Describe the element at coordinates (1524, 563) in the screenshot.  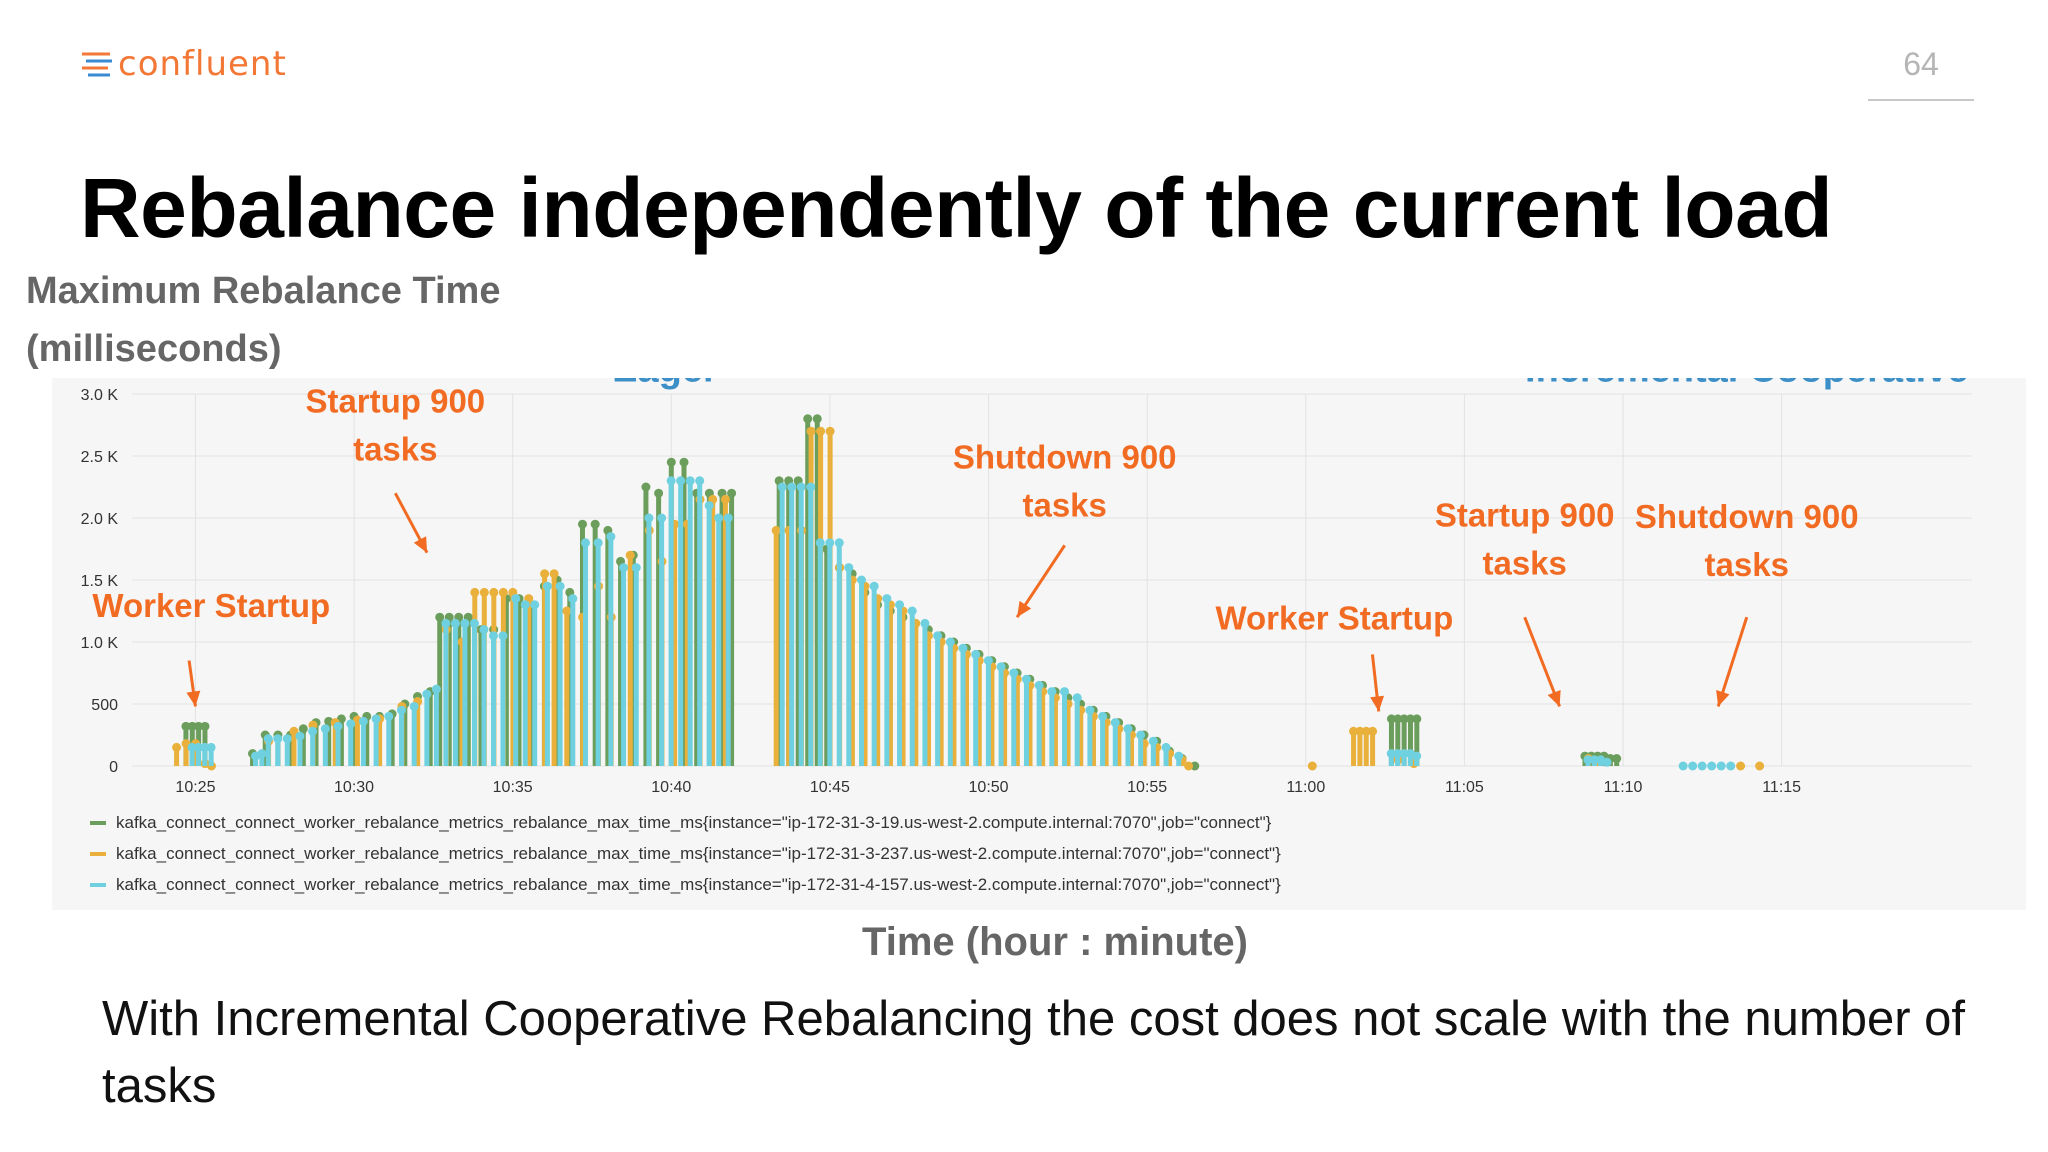
I see `annotation-label: tasks` at that location.